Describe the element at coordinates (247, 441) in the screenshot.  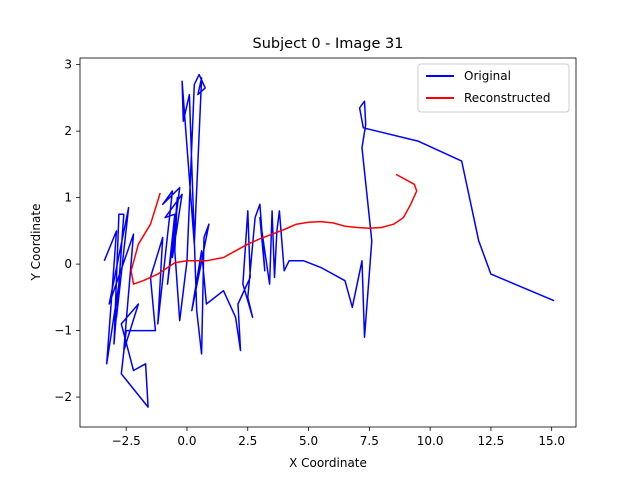
I see `x-tick-label: 2.5` at that location.